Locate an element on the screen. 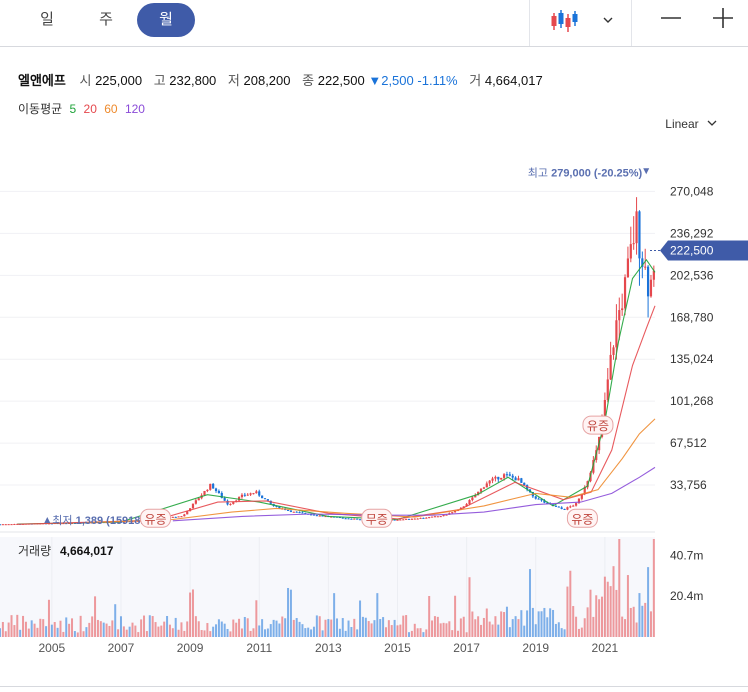 This screenshot has width=748, height=692. tab-daily: 일 is located at coordinates (47, 19).